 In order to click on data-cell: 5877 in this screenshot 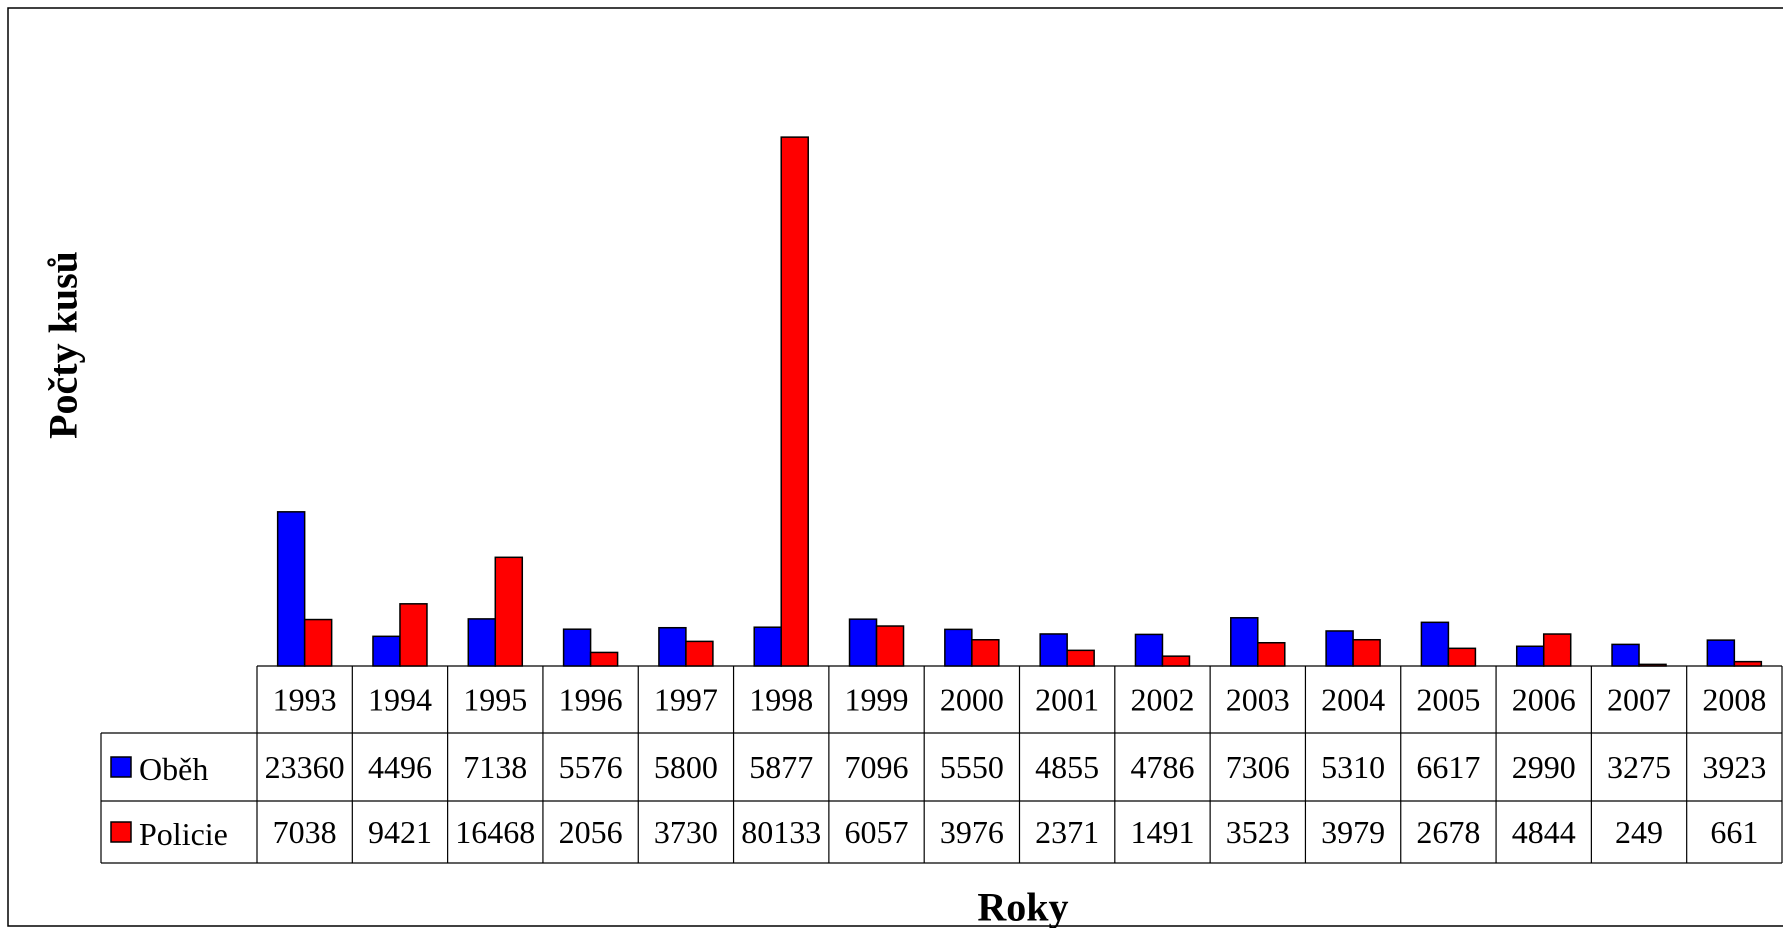, I will do `click(781, 767)`.